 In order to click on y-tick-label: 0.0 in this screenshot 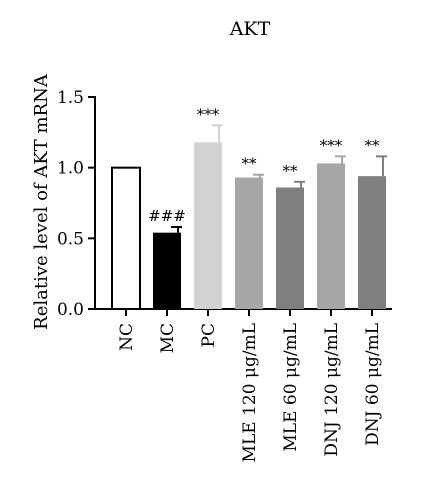, I will do `click(70, 310)`.